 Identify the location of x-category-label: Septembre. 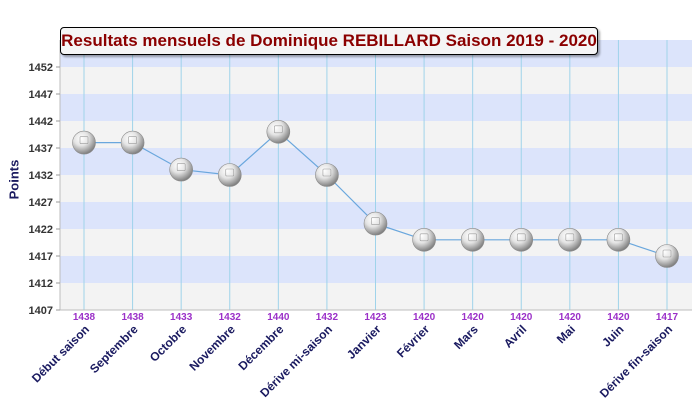
(114, 349).